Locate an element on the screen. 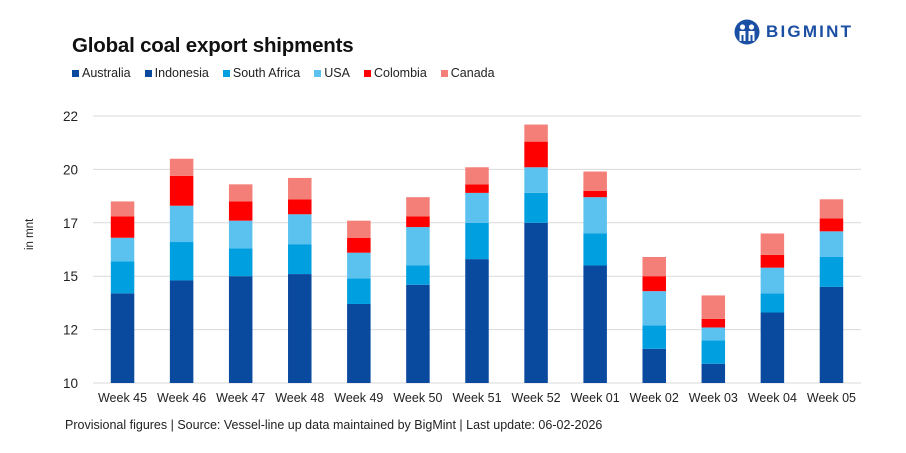  x-tick-label: Week 51 is located at coordinates (476, 398).